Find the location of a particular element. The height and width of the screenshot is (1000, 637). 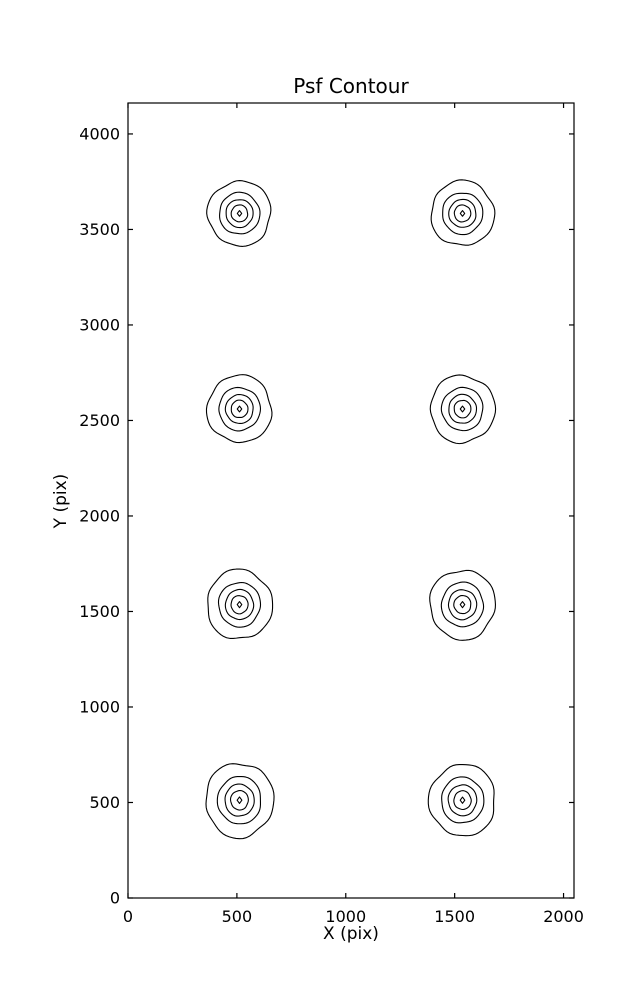

y-tick-label: 0 is located at coordinates (115, 898).